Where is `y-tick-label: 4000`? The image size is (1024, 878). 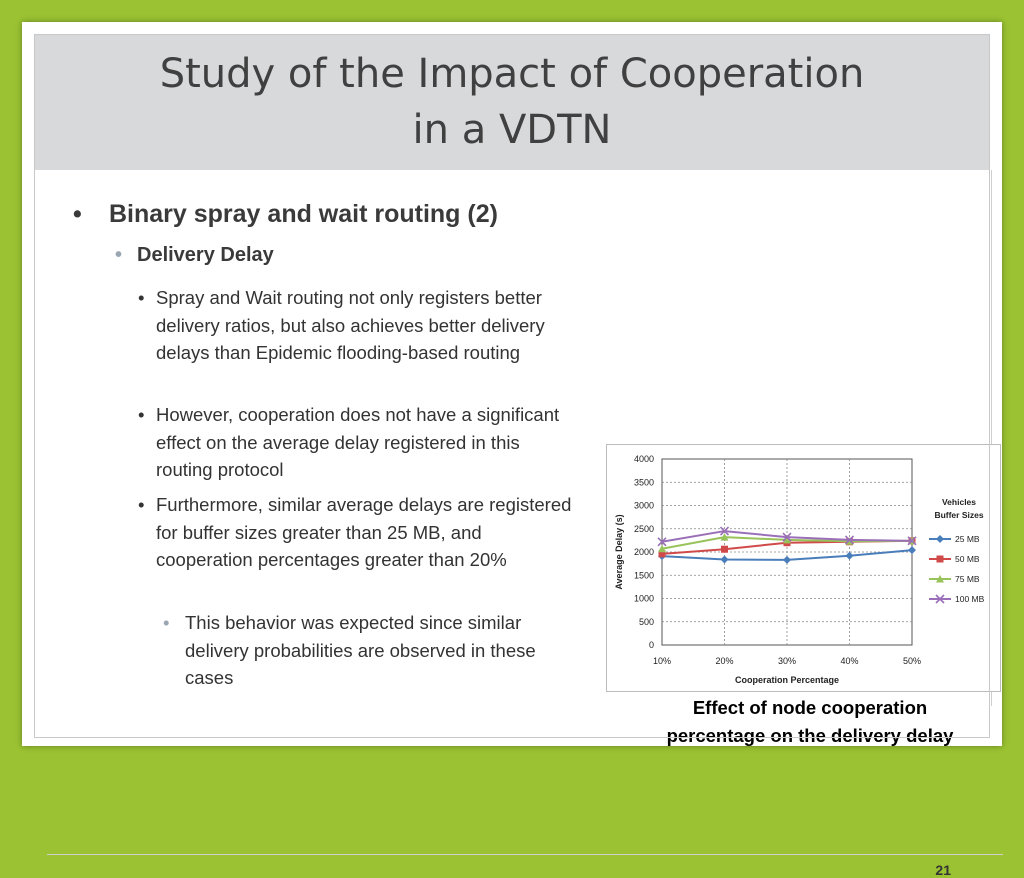 y-tick-label: 4000 is located at coordinates (644, 459).